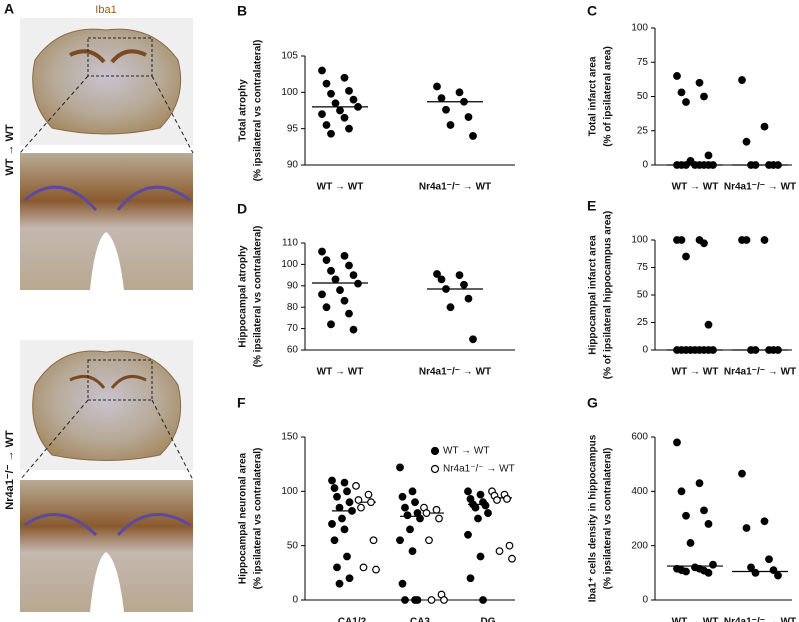  Describe the element at coordinates (340, 187) in the screenshot. I see `x-tick-label: WT → WT` at that location.